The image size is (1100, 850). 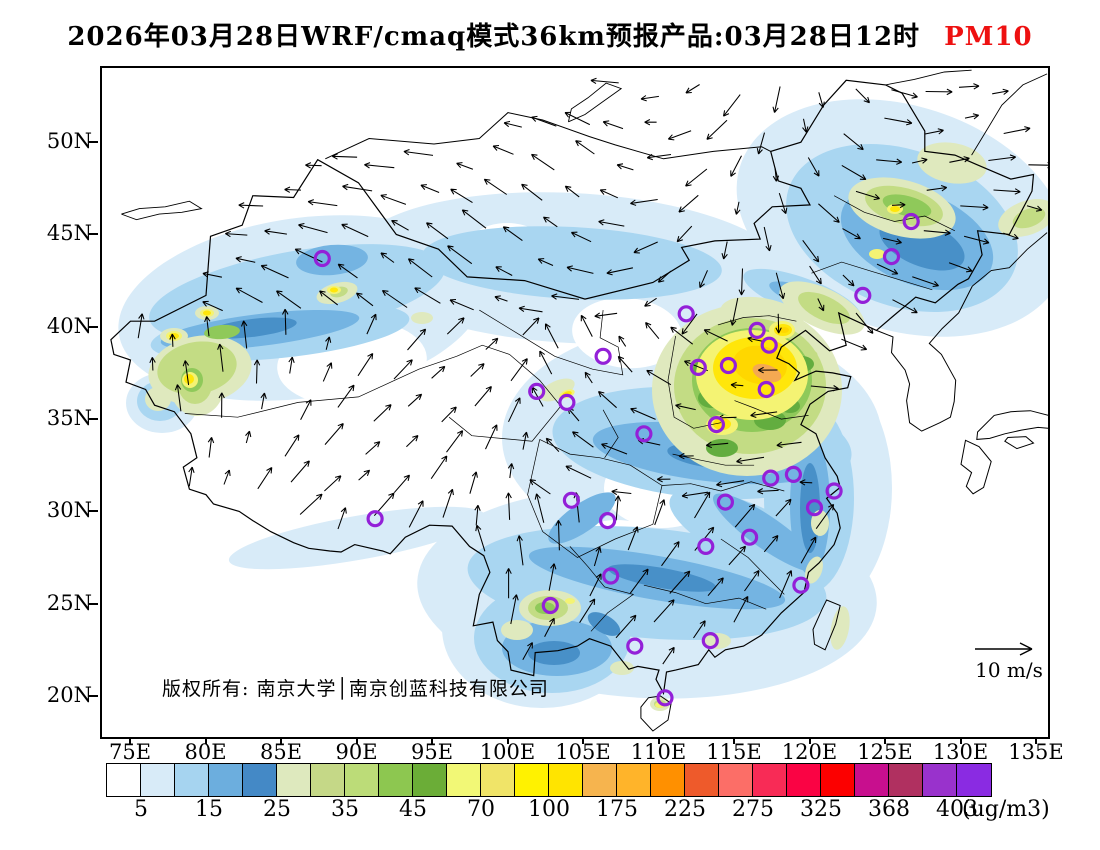 What do you see at coordinates (567, 402) in the screenshot?
I see `city-marker-lanzhou` at bounding box center [567, 402].